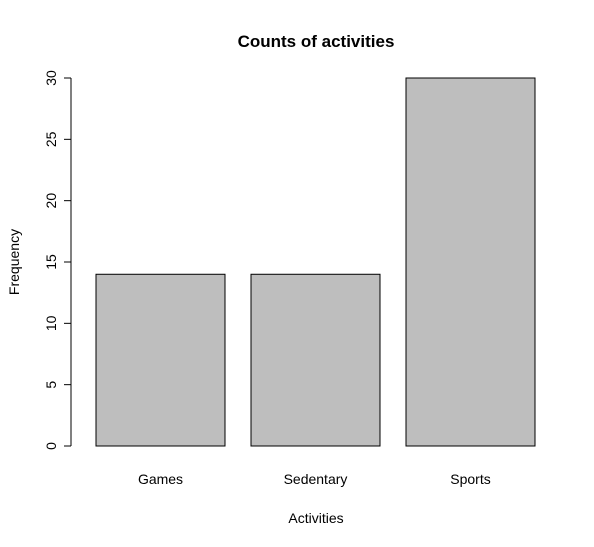  I want to click on y-tick-label: 15, so click(51, 262).